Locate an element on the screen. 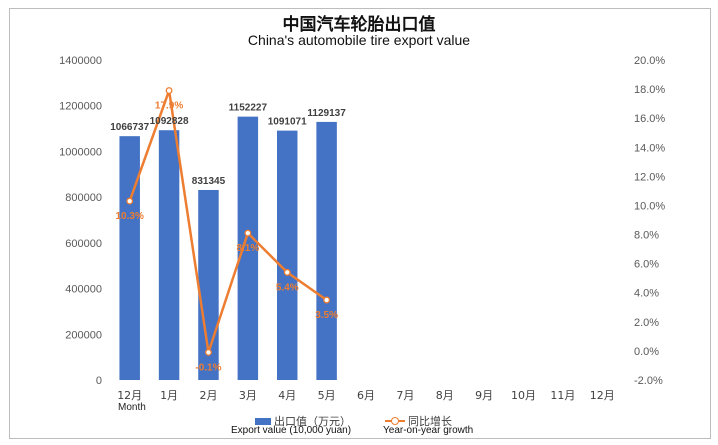  x-category-label: 1月 is located at coordinates (169, 395).